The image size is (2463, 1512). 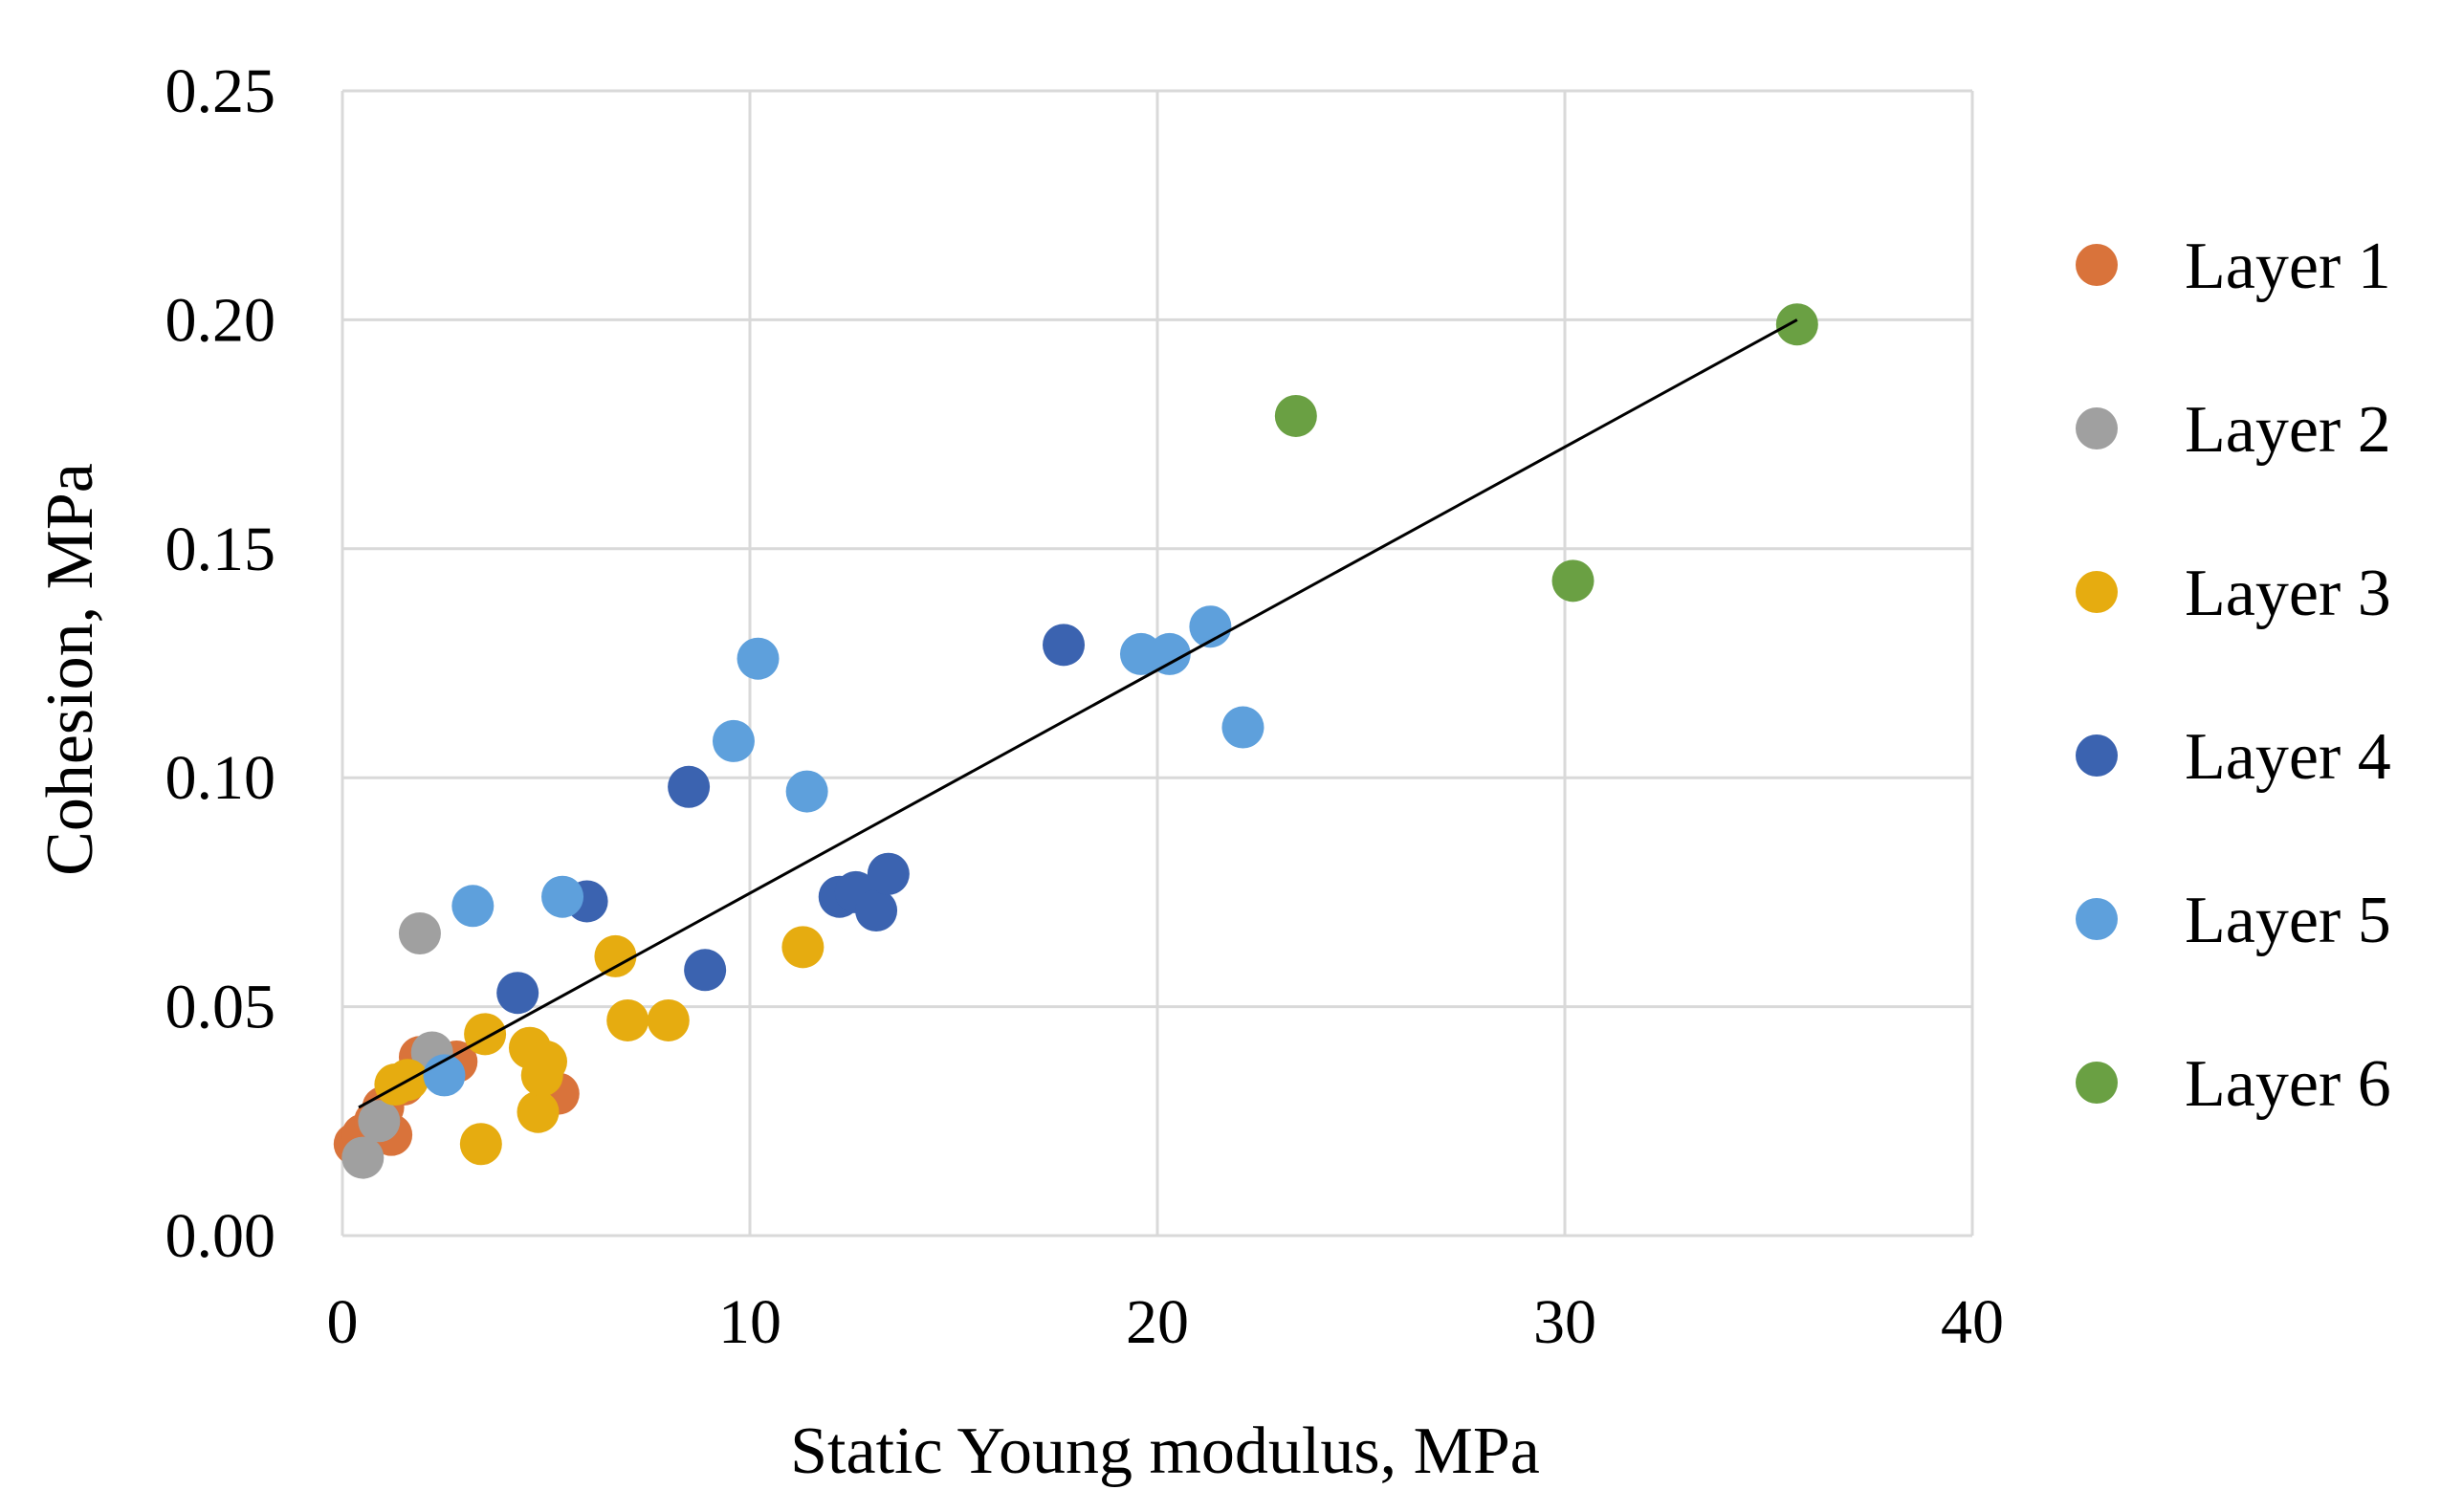 I want to click on y-axis-tick-labels: 0.00 0.05 0.10 0.15 0.20 0.25, so click(x=220, y=663).